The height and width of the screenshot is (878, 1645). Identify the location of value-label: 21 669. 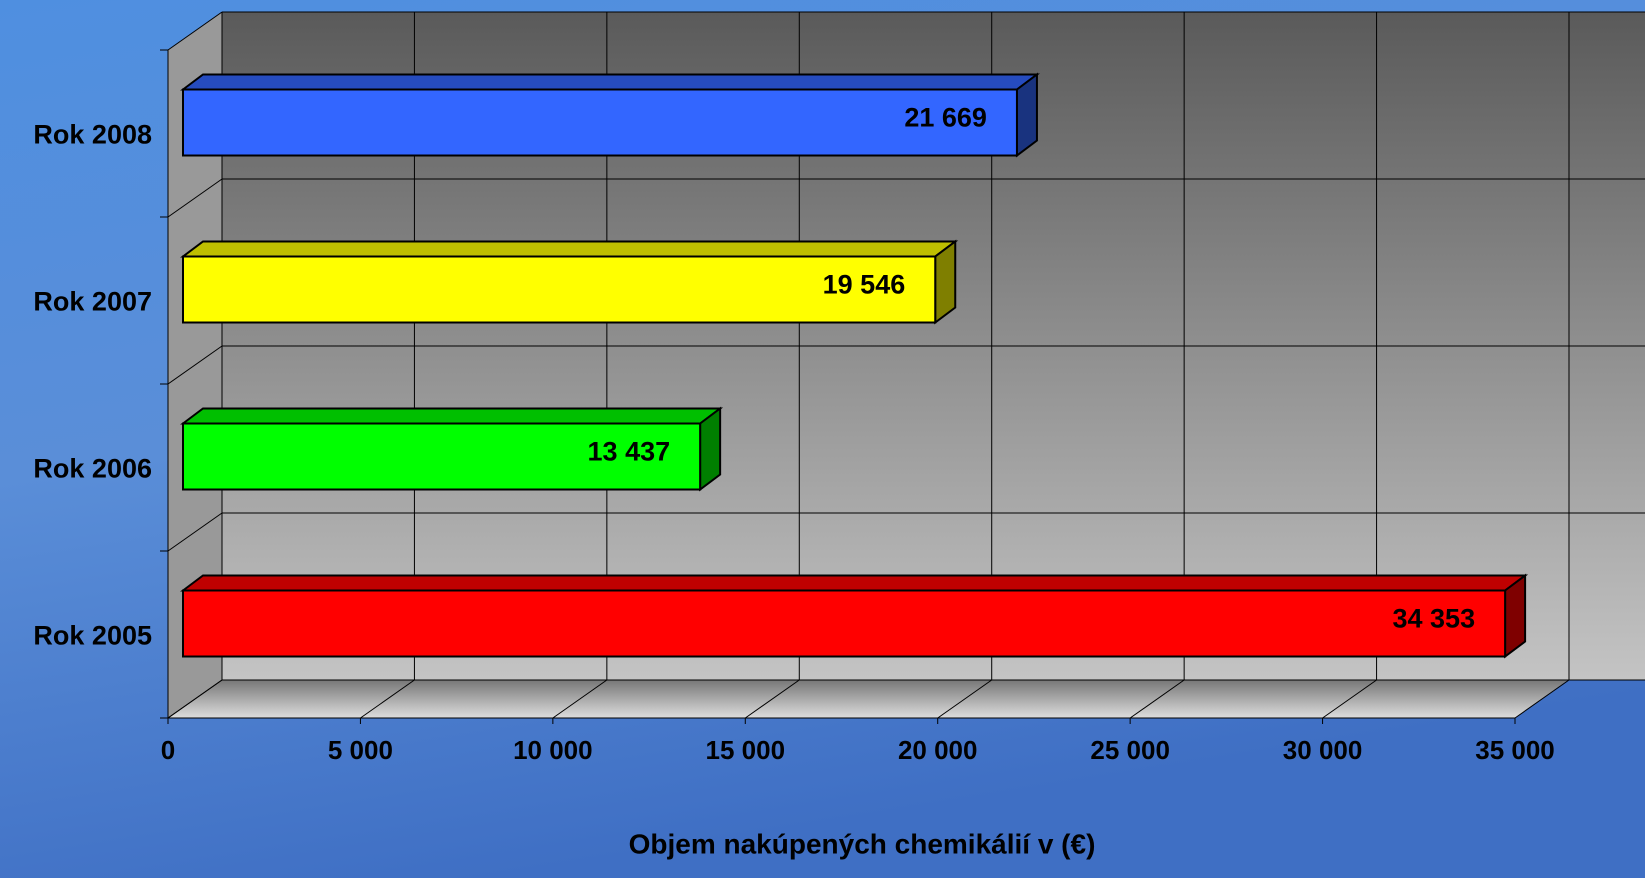
(945, 118).